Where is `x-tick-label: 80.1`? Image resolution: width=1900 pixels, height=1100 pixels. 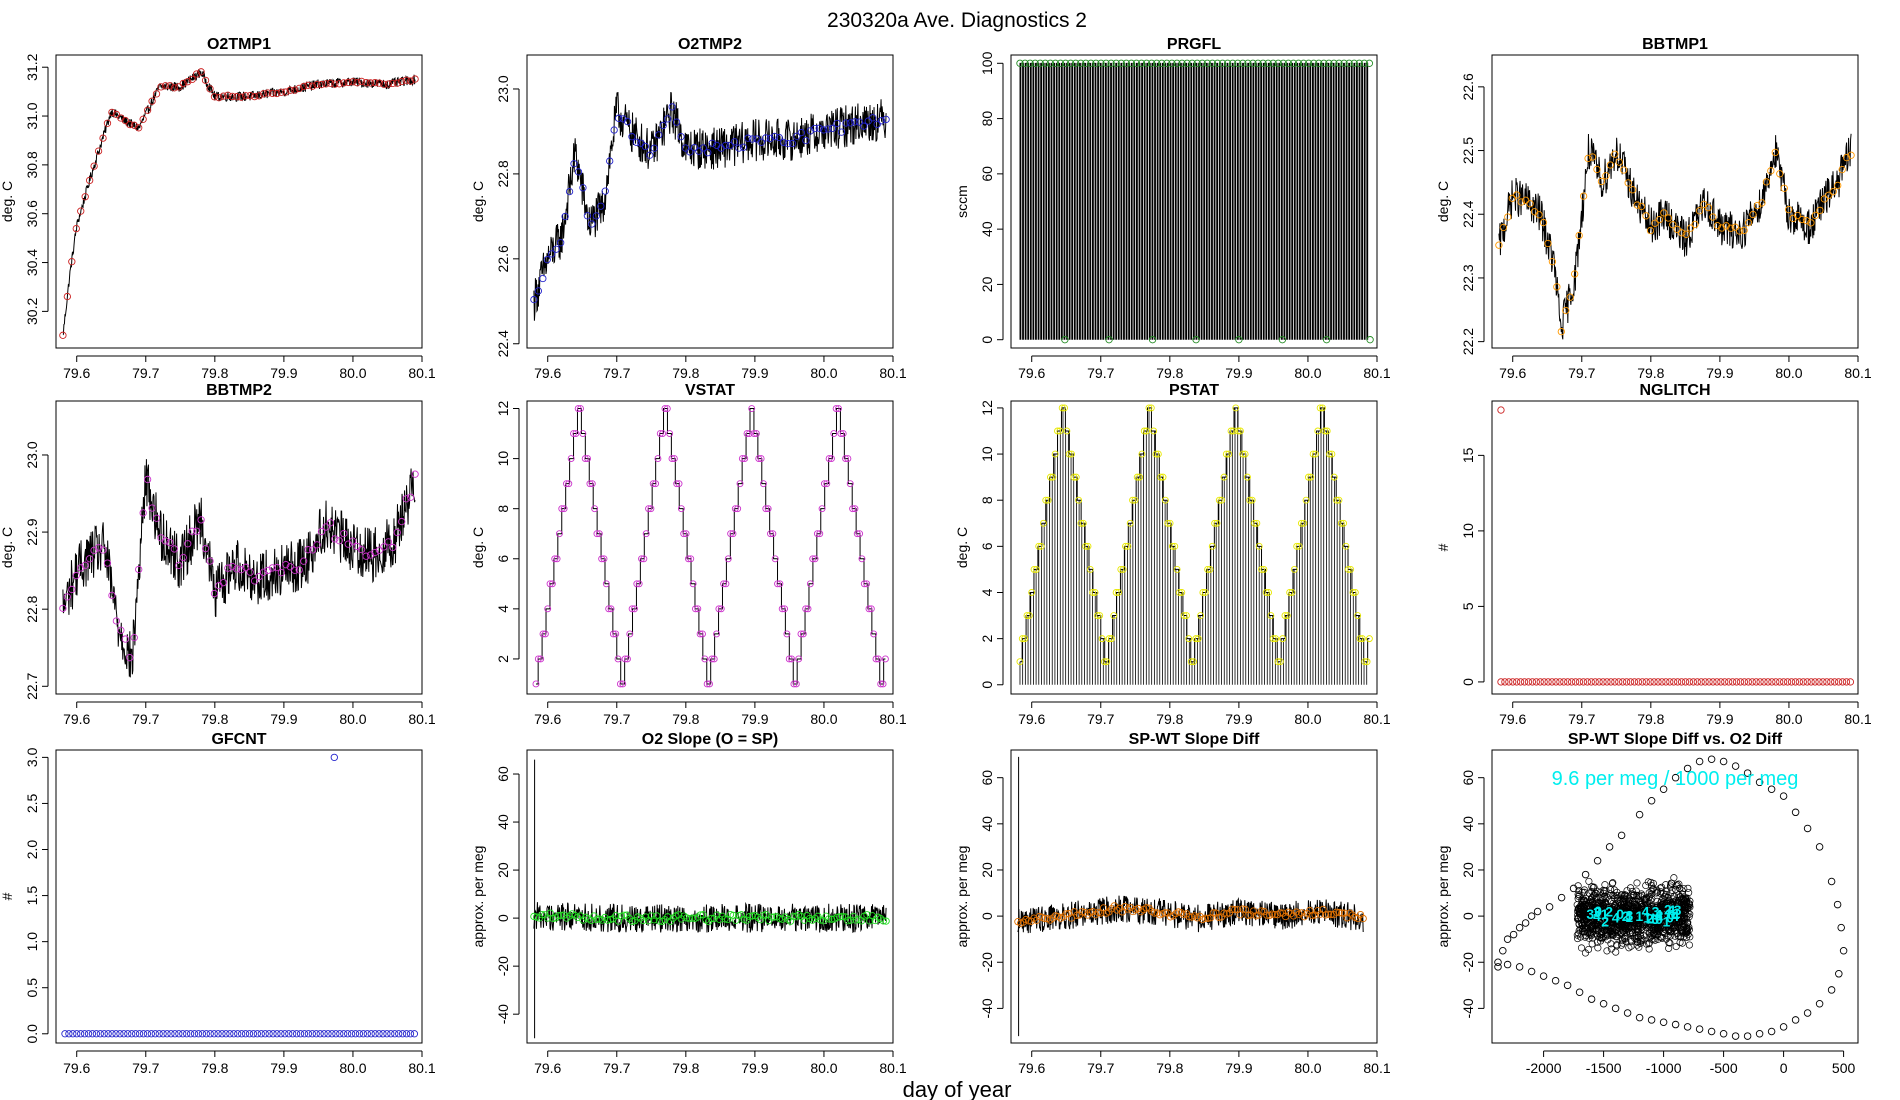
x-tick-label: 80.1 is located at coordinates (421, 719).